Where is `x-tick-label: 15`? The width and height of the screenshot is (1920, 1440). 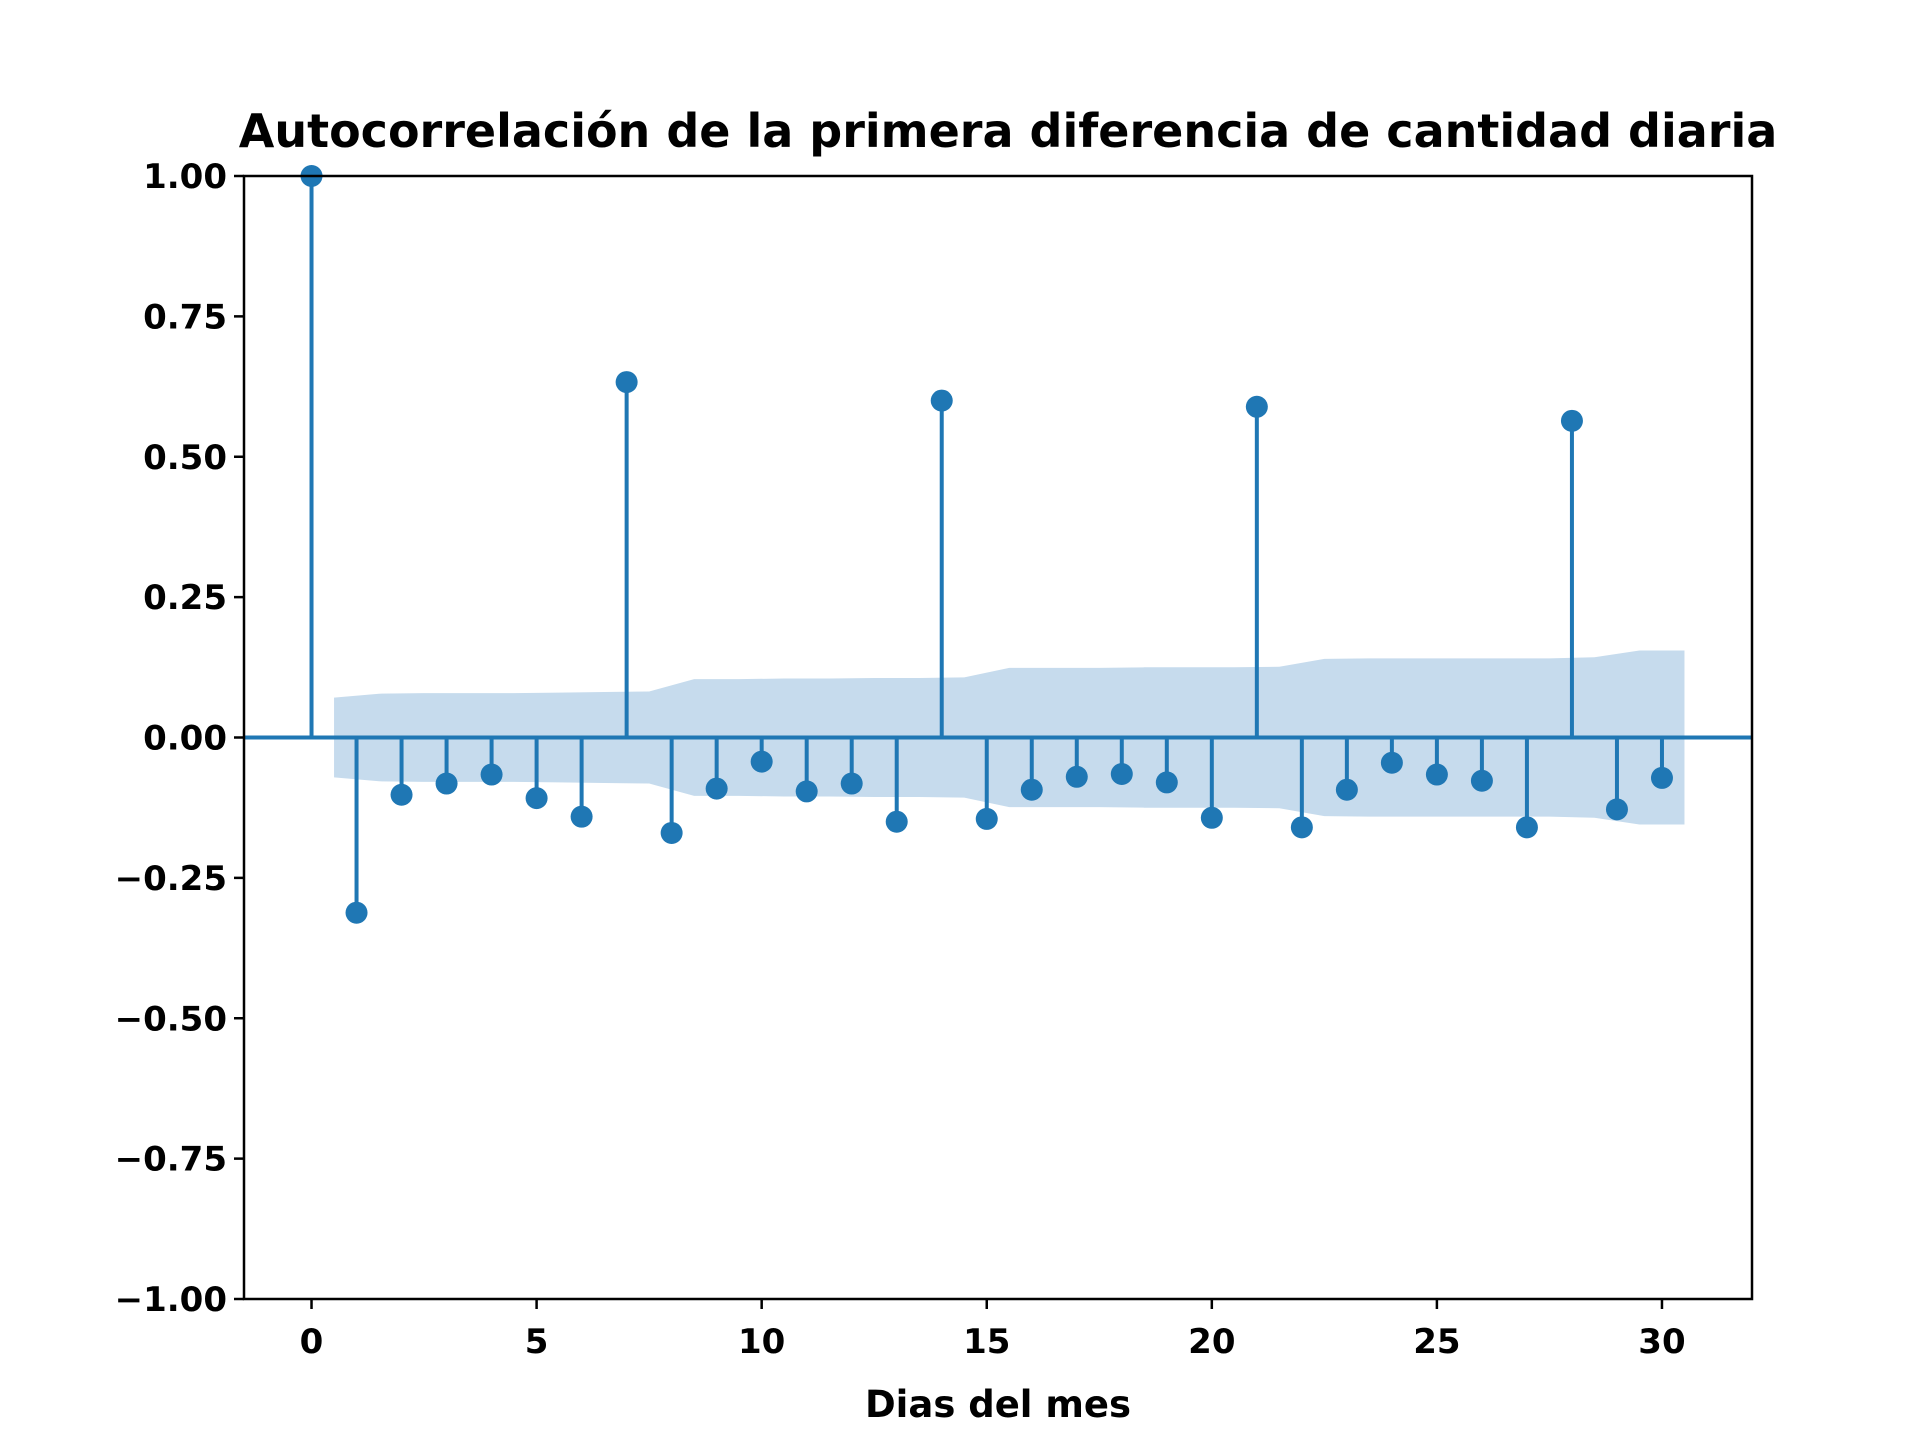
x-tick-label: 15 is located at coordinates (986, 1342).